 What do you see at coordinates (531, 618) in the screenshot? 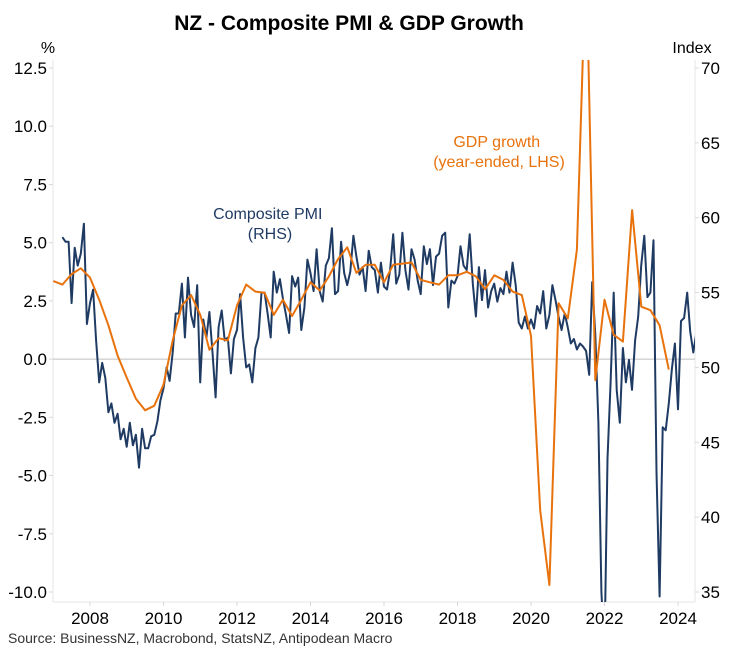
I see `x-tick-label: 2020` at bounding box center [531, 618].